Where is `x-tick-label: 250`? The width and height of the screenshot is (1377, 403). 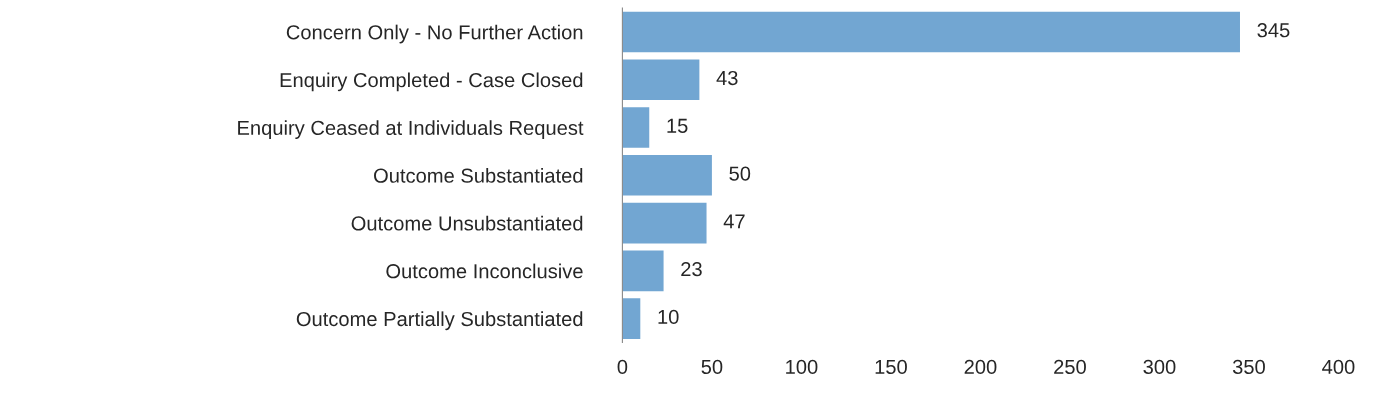
x-tick-label: 250 is located at coordinates (1070, 367).